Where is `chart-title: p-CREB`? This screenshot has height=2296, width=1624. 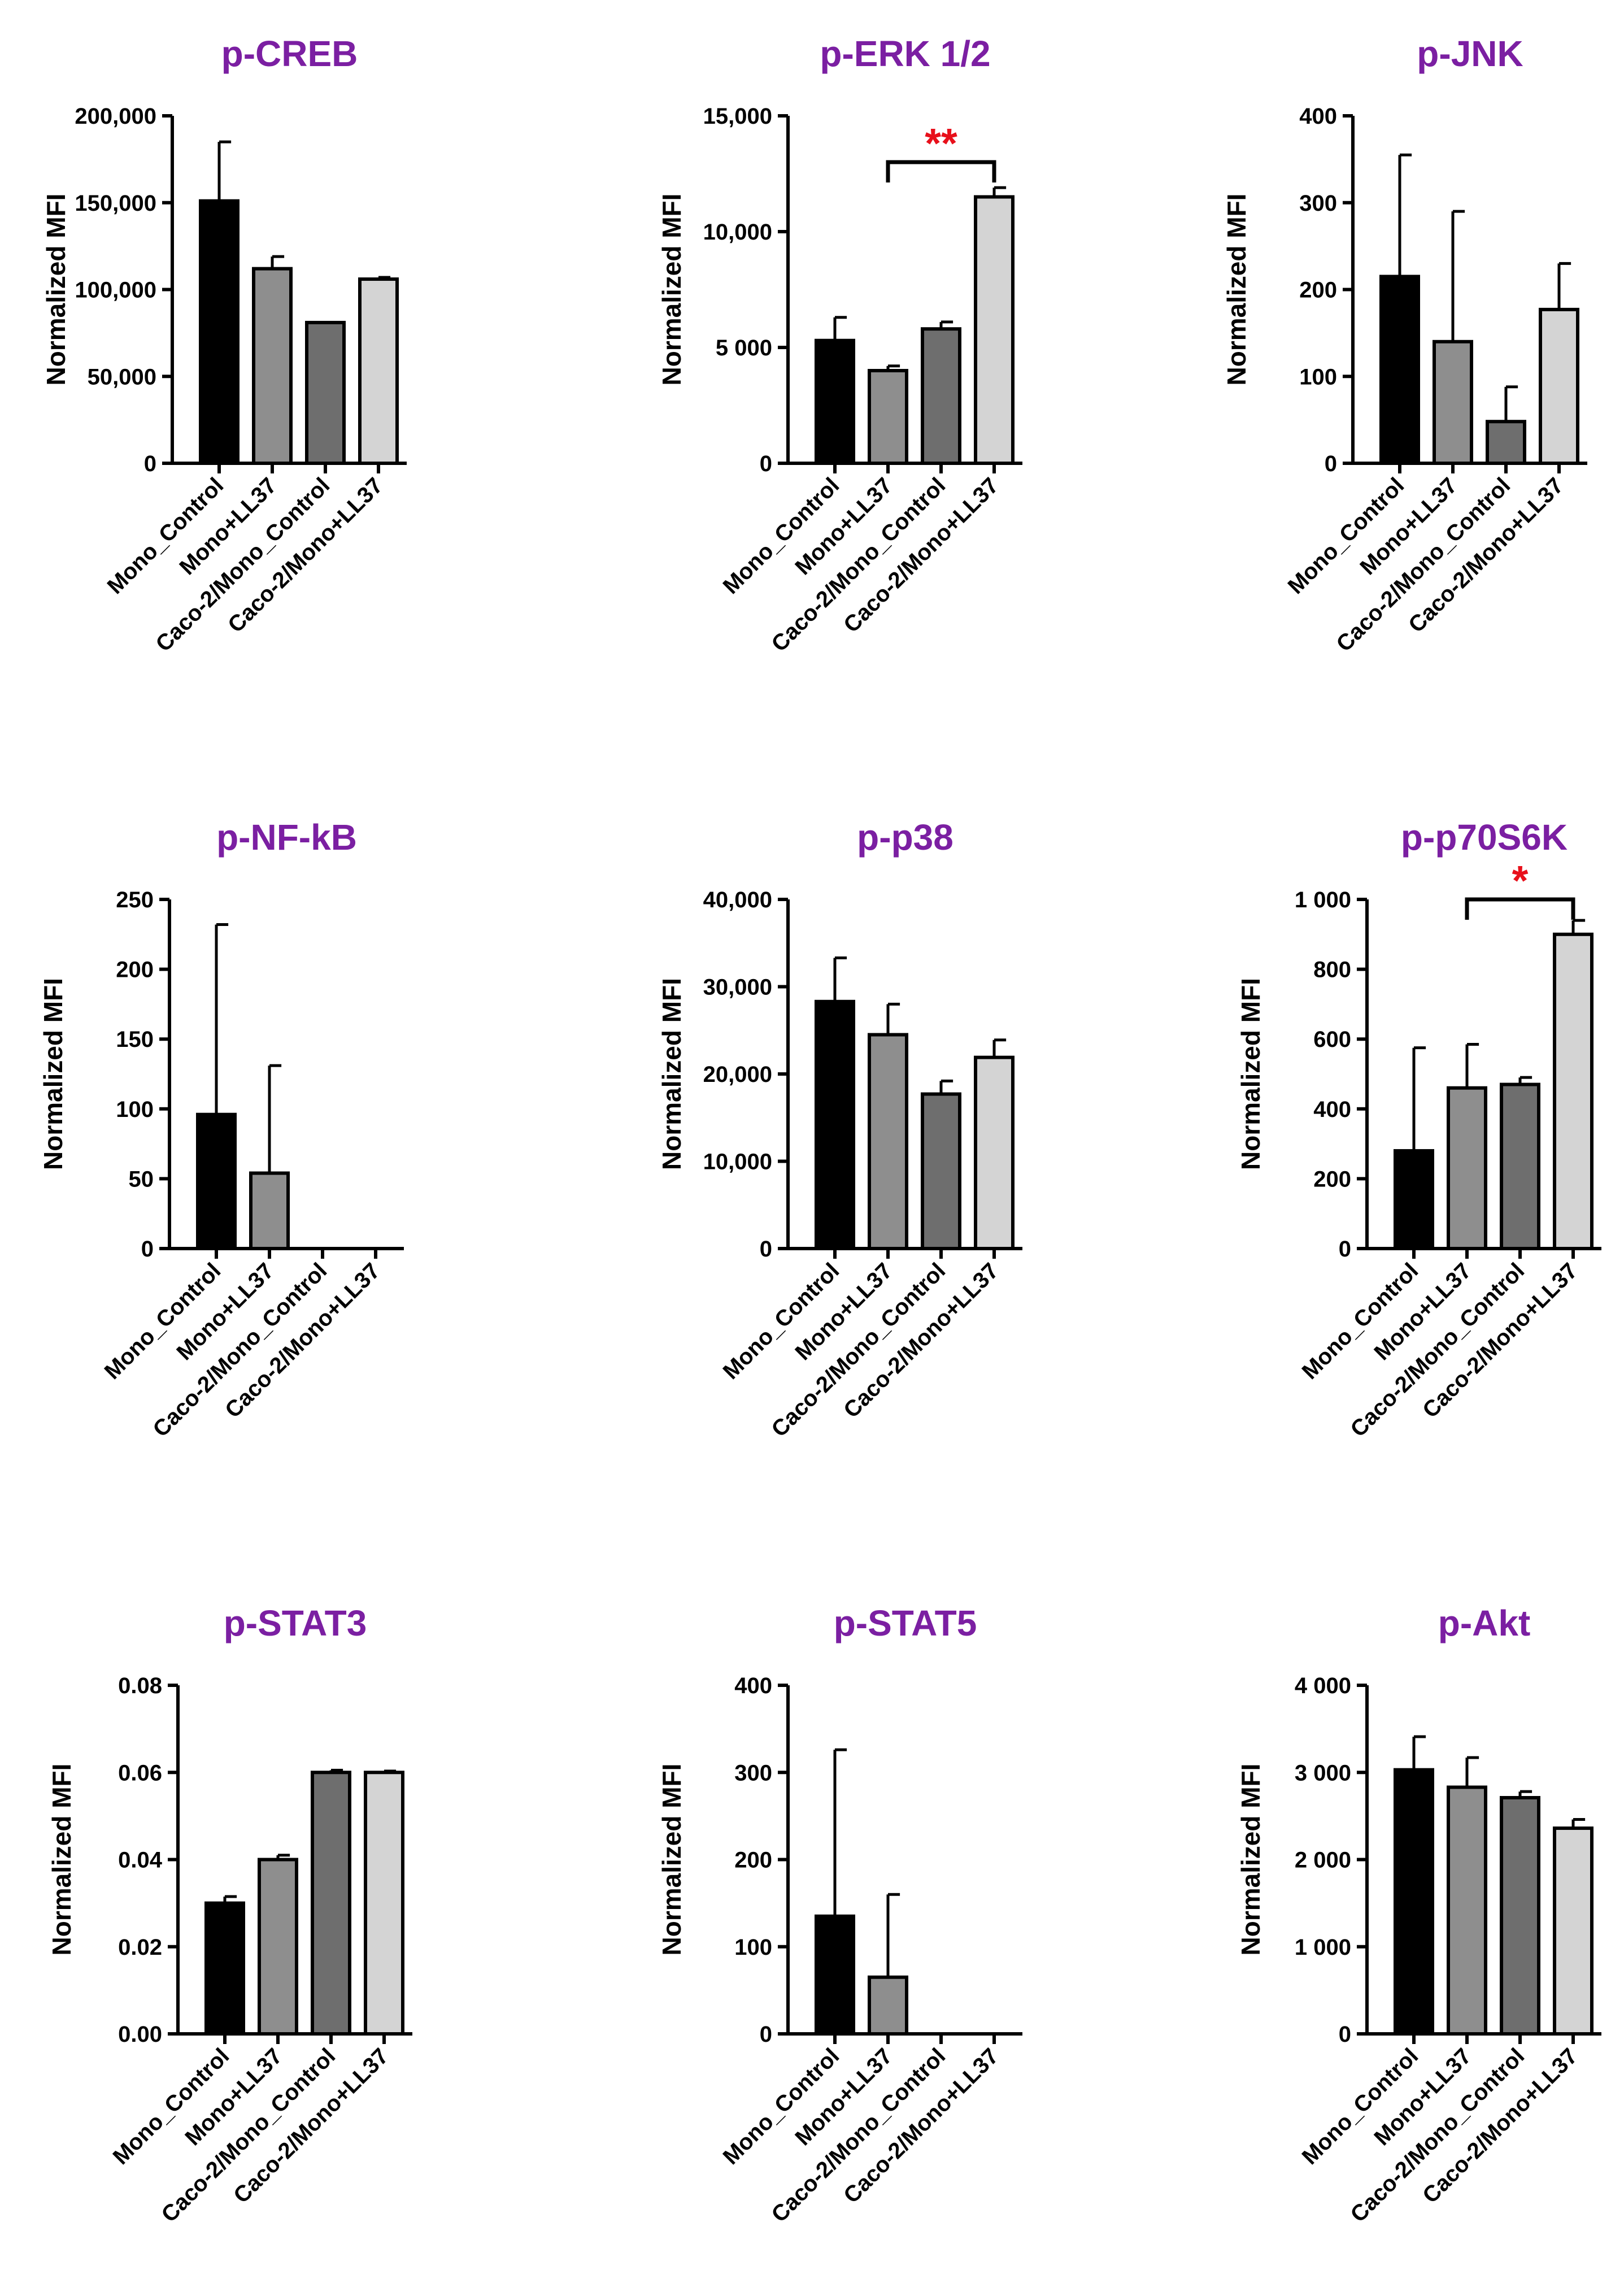 chart-title: p-CREB is located at coordinates (289, 53).